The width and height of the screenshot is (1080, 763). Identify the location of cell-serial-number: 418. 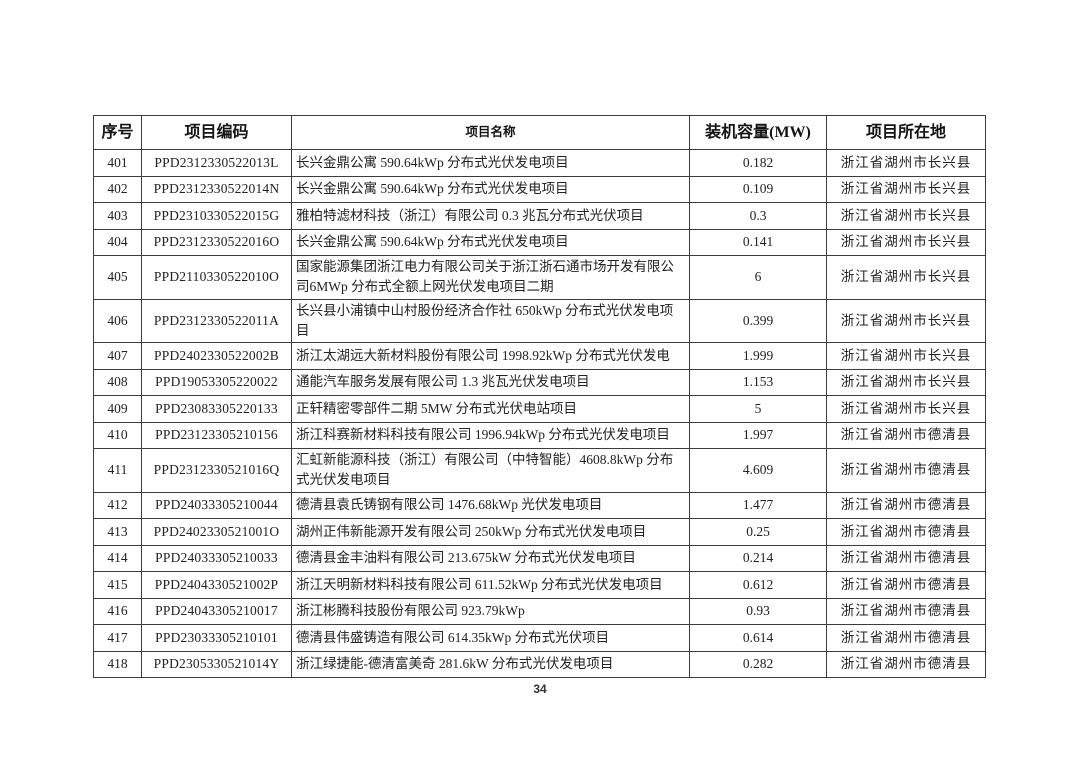
(117, 664).